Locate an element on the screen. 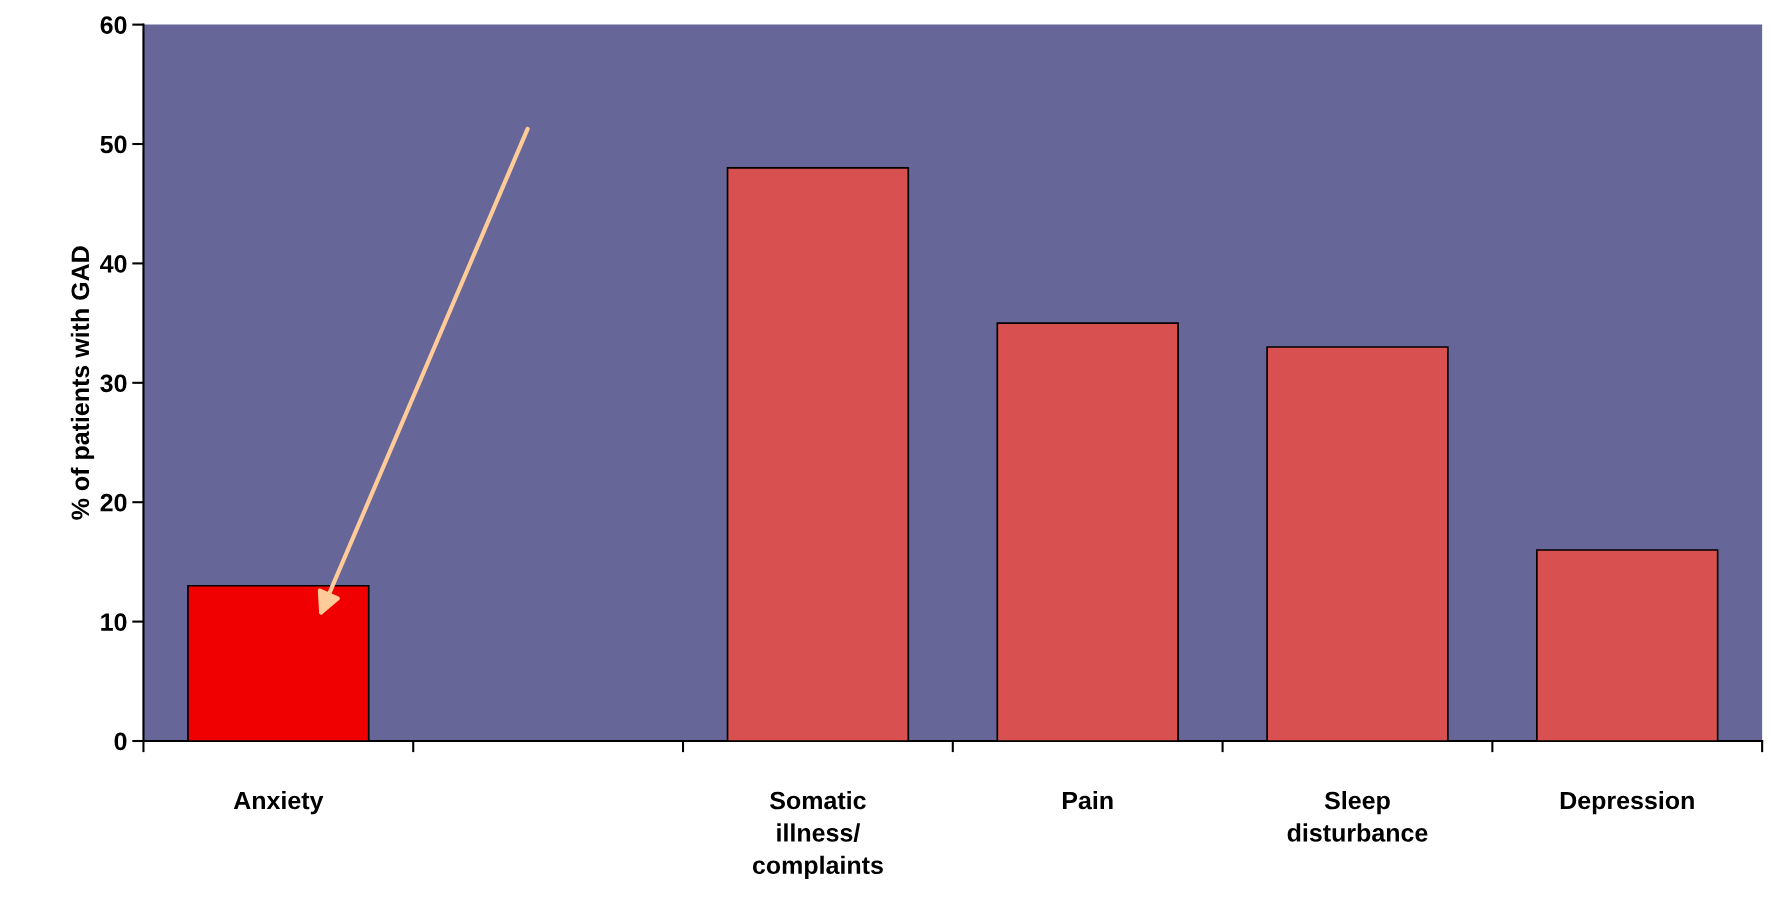 This screenshot has width=1771, height=912. x-tick-label: Pain is located at coordinates (1087, 800).